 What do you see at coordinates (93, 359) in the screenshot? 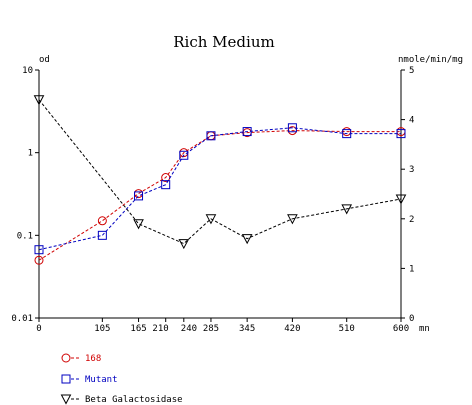
I see `legend-label: 168` at bounding box center [93, 359].